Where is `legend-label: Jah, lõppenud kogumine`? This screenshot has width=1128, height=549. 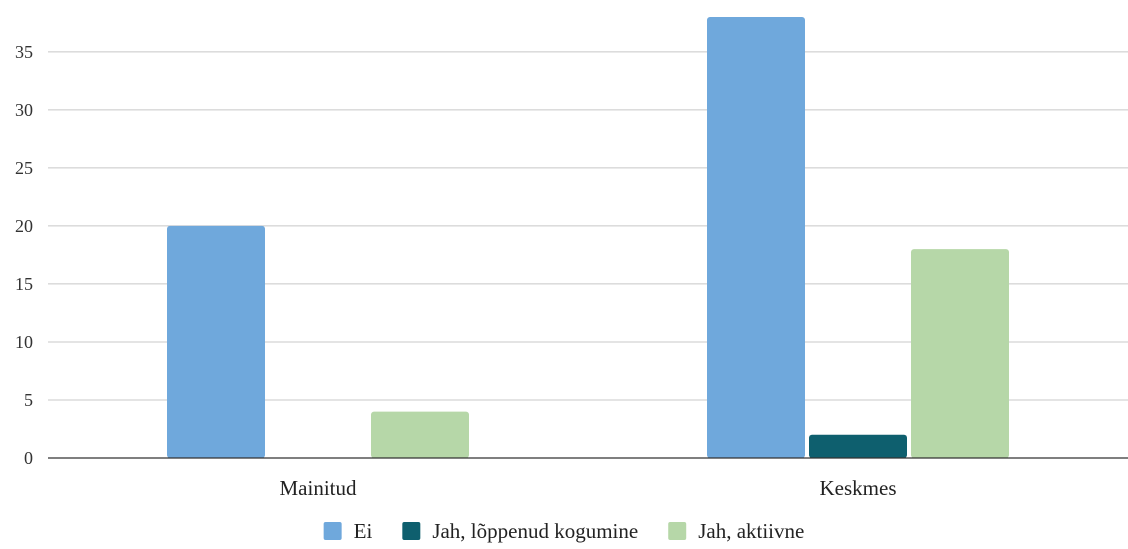
legend-label: Jah, lõppenud kogumine is located at coordinates (535, 531).